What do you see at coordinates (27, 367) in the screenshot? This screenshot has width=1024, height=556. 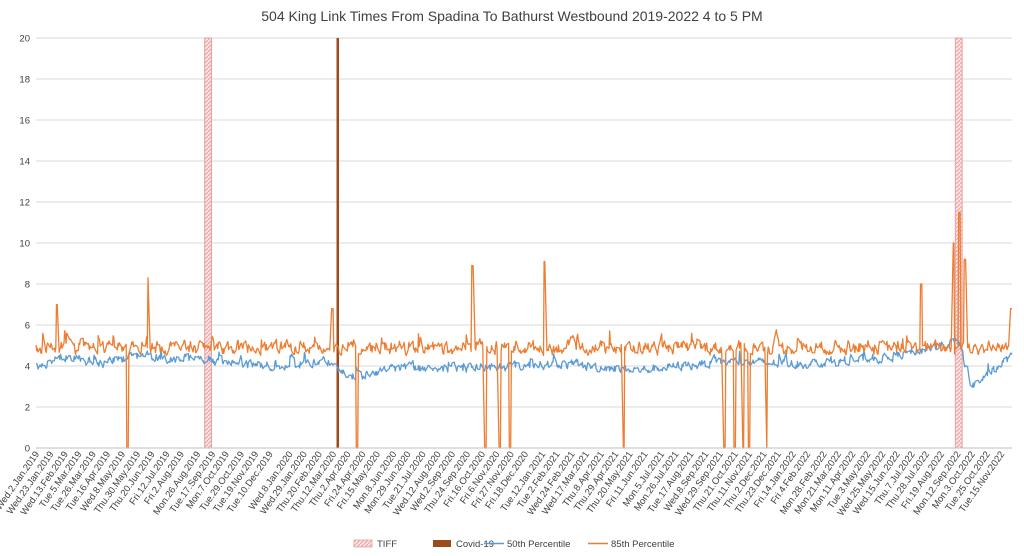 I see `y-tick-label: 4` at bounding box center [27, 367].